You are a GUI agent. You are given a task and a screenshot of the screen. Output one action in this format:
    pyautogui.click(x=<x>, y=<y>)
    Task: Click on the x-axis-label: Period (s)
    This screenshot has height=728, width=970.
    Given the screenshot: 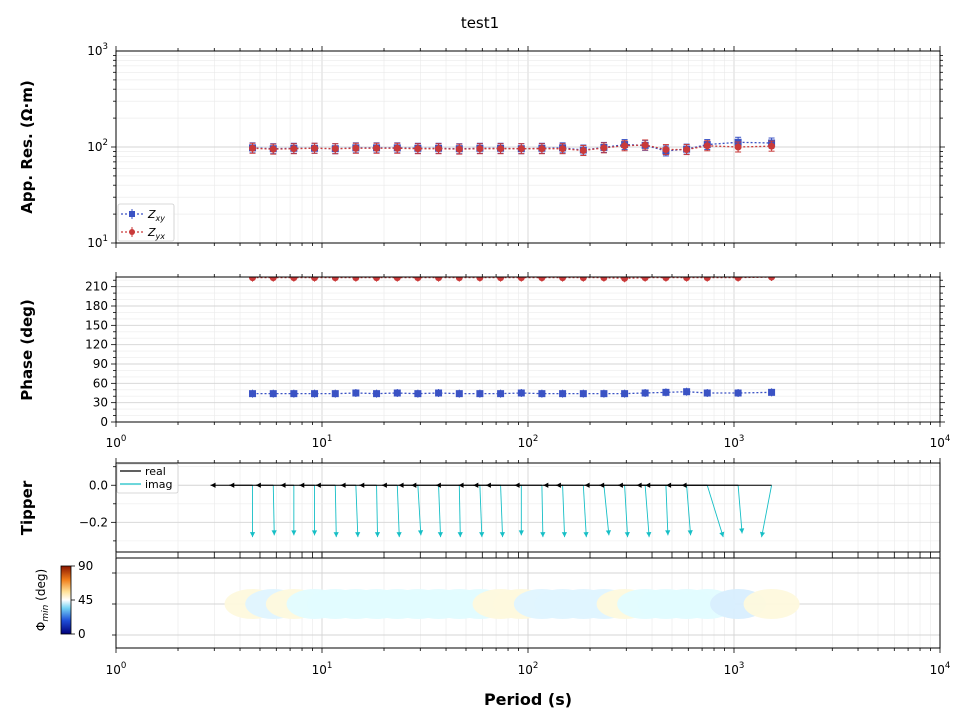 What is the action you would take?
    pyautogui.click(x=528, y=699)
    